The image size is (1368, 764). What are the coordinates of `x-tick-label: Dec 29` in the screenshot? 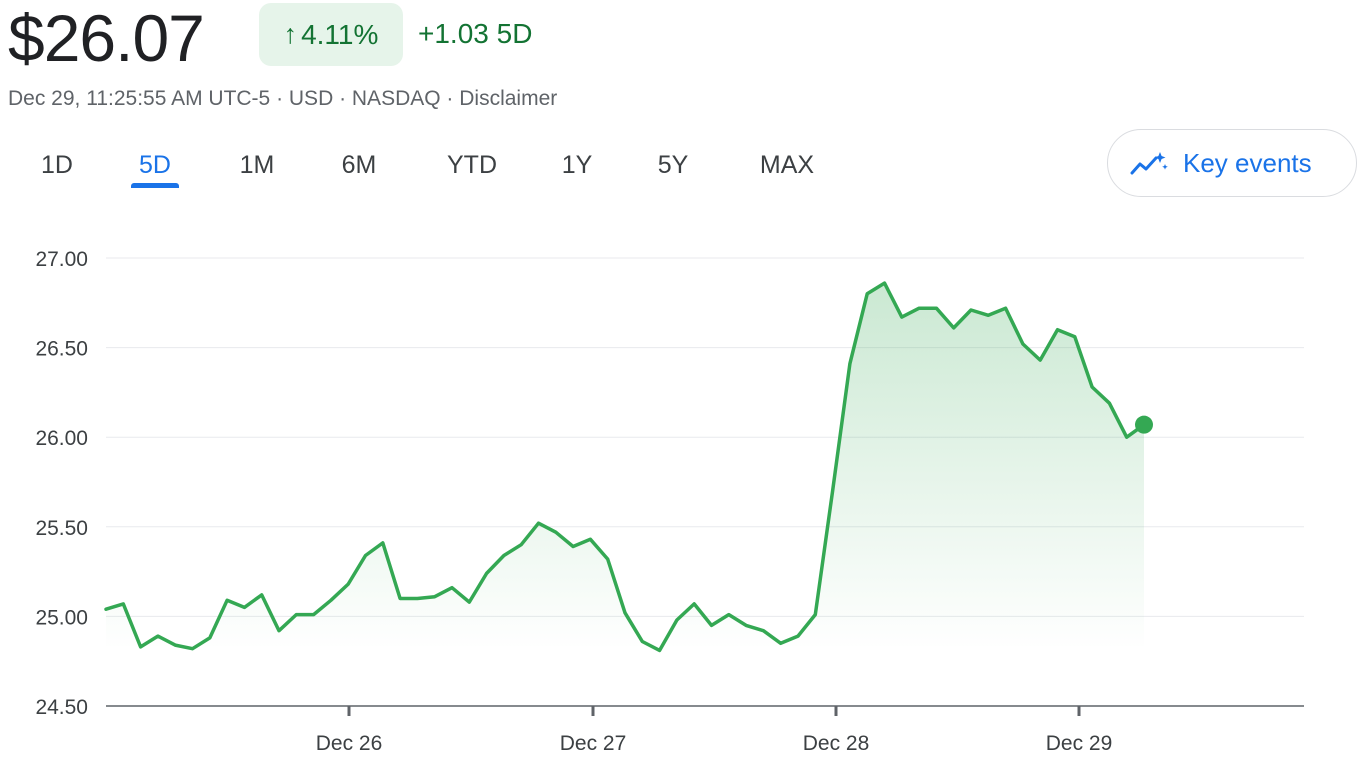 It's located at (1079, 743).